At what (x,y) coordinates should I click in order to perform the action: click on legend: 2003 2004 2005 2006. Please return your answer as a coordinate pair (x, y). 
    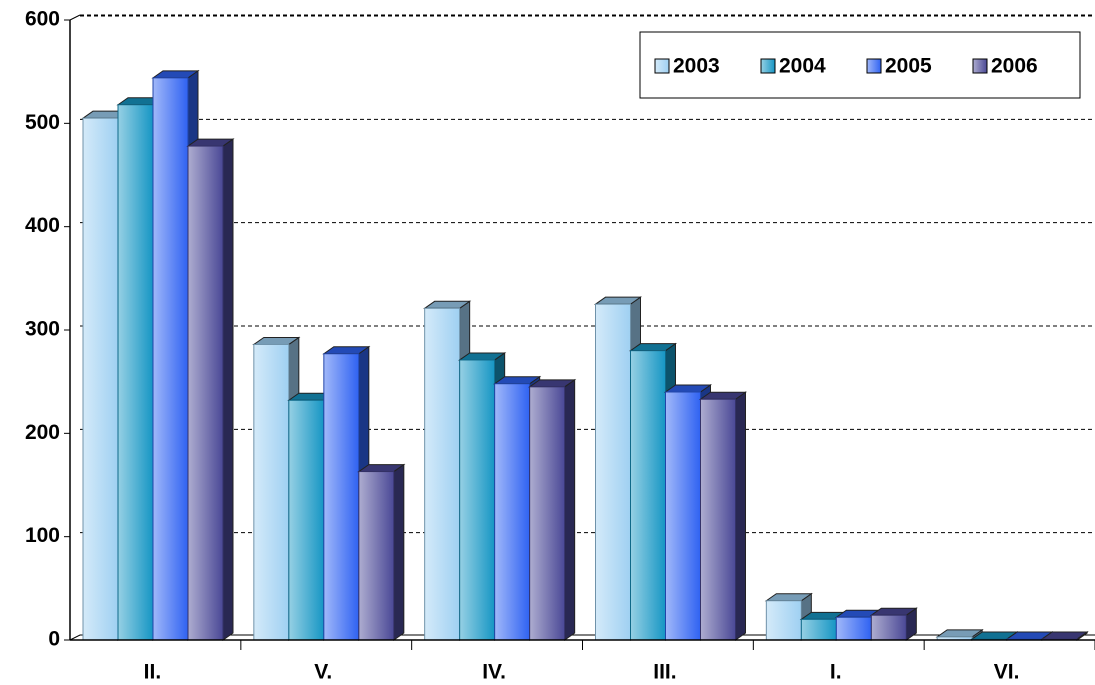
    Looking at the image, I should click on (860, 65).